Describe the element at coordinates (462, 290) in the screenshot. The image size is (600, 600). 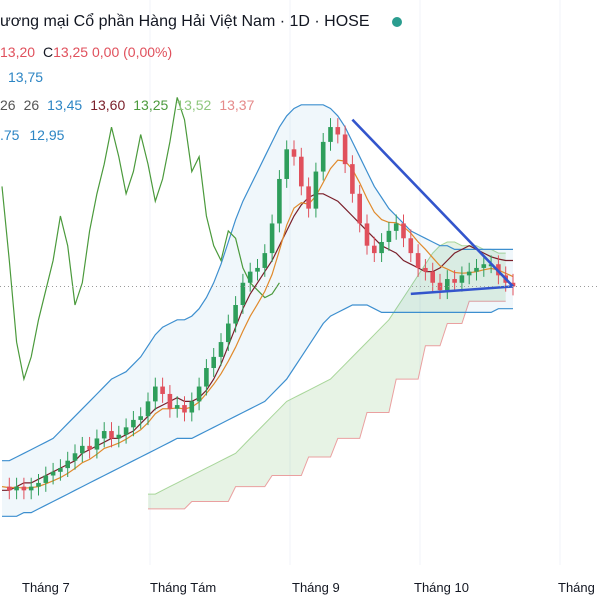
I see `trendline` at that location.